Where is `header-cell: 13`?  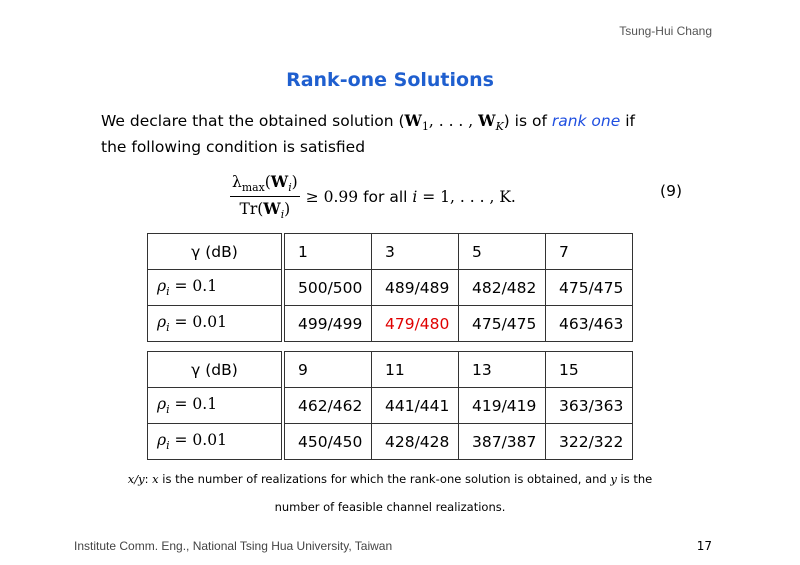
header-cell: 13 is located at coordinates (502, 369).